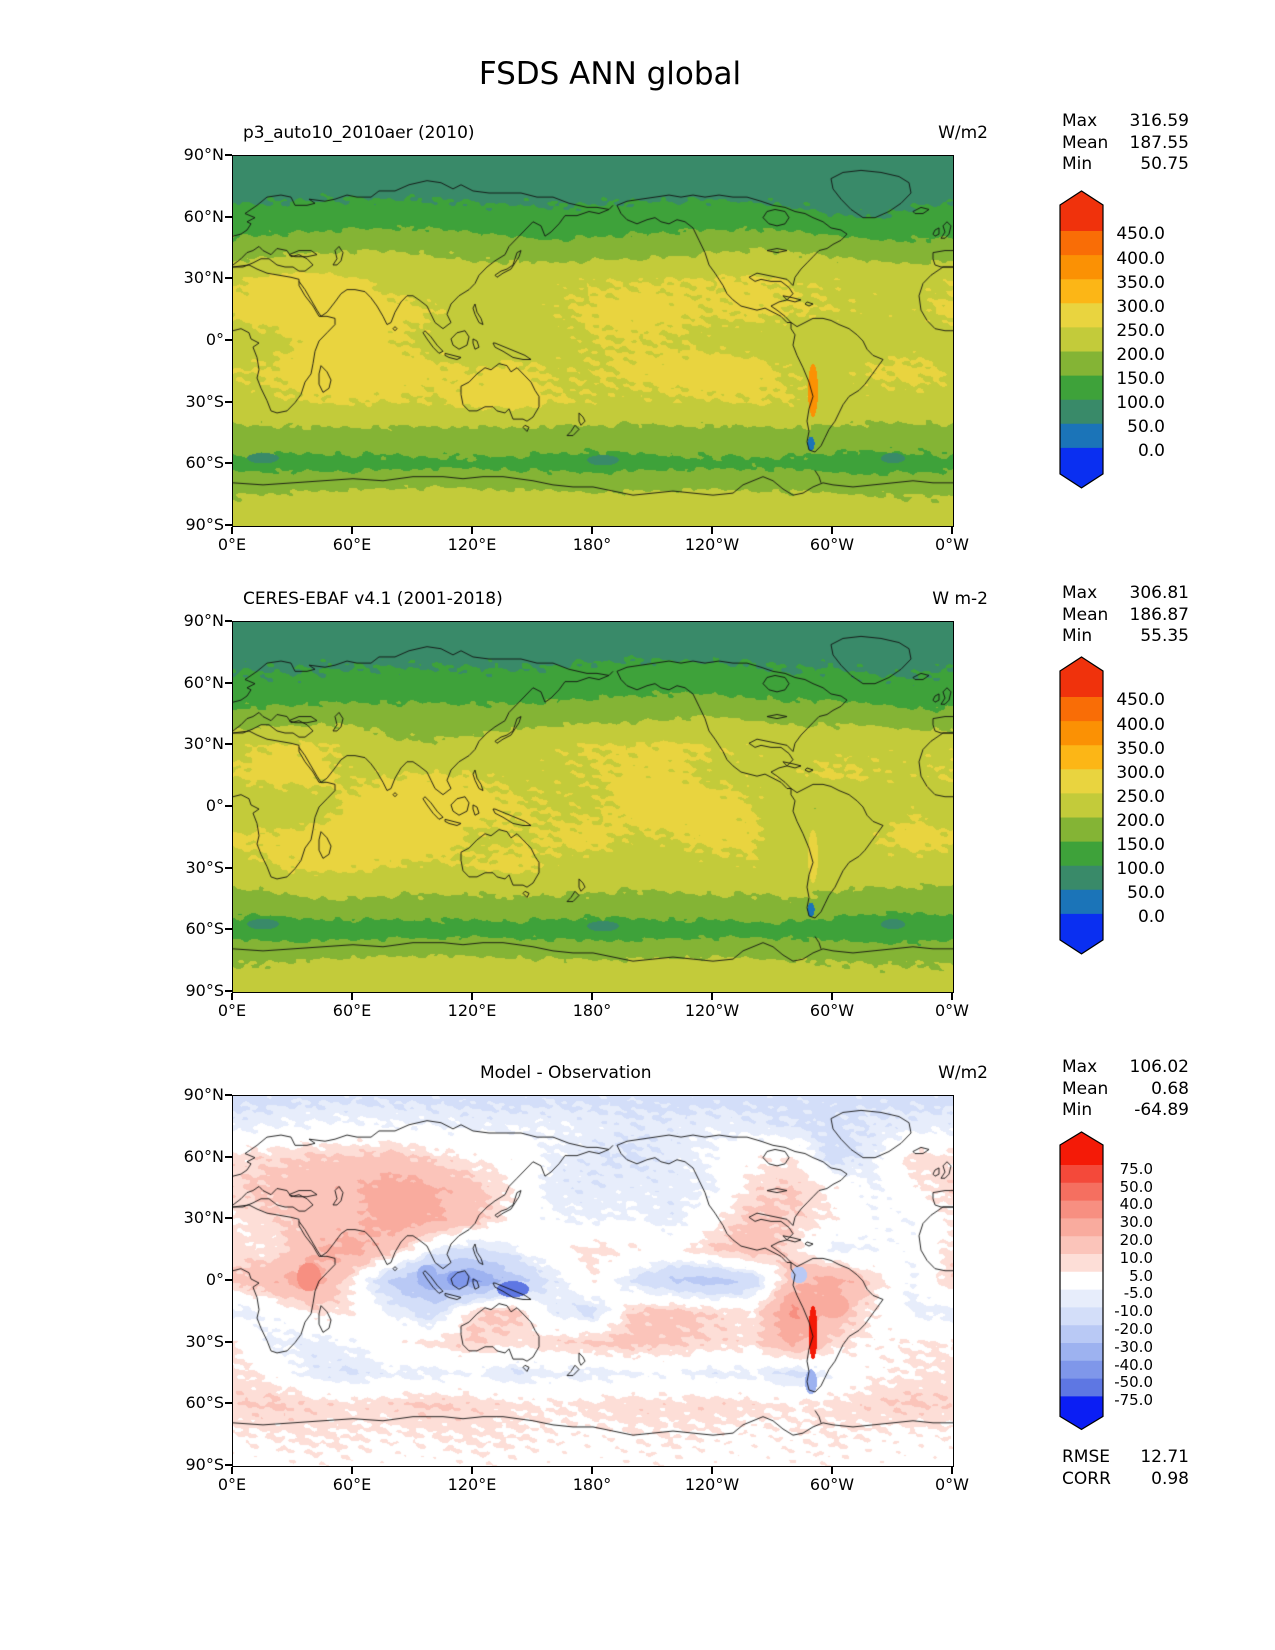 This screenshot has height=1650, width=1275. I want to click on colorbar-tick-label: 200.0, so click(1140, 354).